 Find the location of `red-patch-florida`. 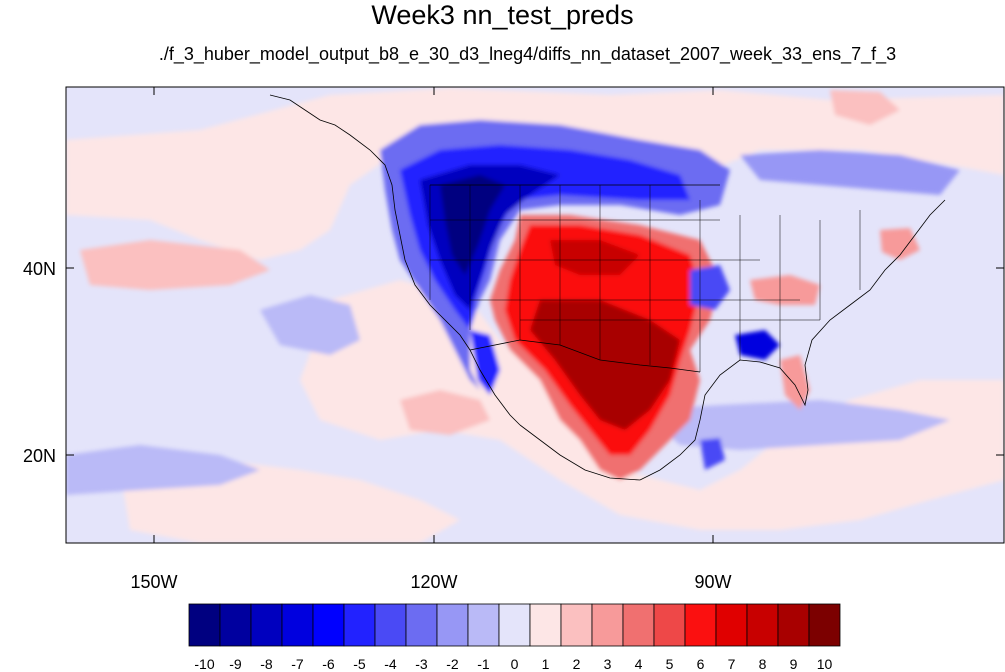

red-patch-florida is located at coordinates (795, 382).